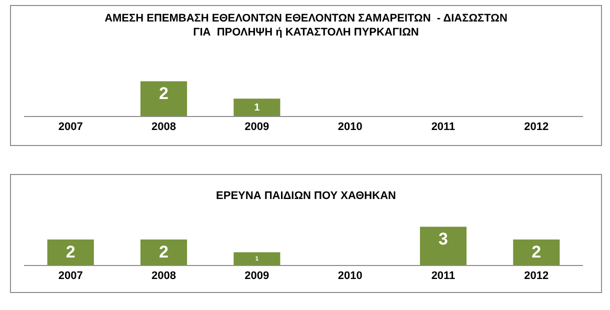 The width and height of the screenshot is (610, 310). I want to click on chart-title: ΑΜΕΣΗ ΕΠΕΜΒΑΣΗ ΕΘΕΛΟΝΤΩΝ ΕΘΕΛΟΝΤΩΝ ΣΑΜΑΡΕΙΤΩΝ - ΔΙΑΣΩΣΤΩΝ ΓΙΑ ΠΡΟΛΗΨΗ ή ΚΑΤΑΣΤΟΛΗ ΠΥΡΚΑΓΙΩΝ, so click(306, 25).